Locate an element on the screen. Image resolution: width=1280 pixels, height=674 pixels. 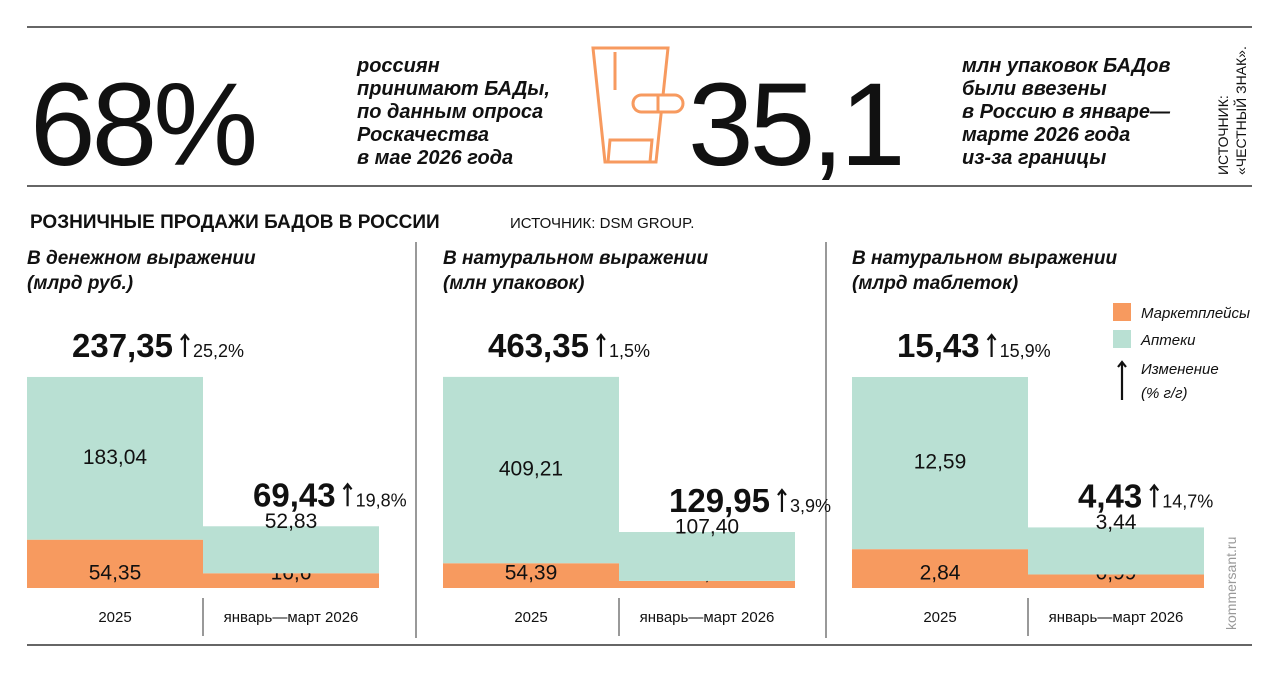
segment-label: 54,35 is located at coordinates (115, 573).